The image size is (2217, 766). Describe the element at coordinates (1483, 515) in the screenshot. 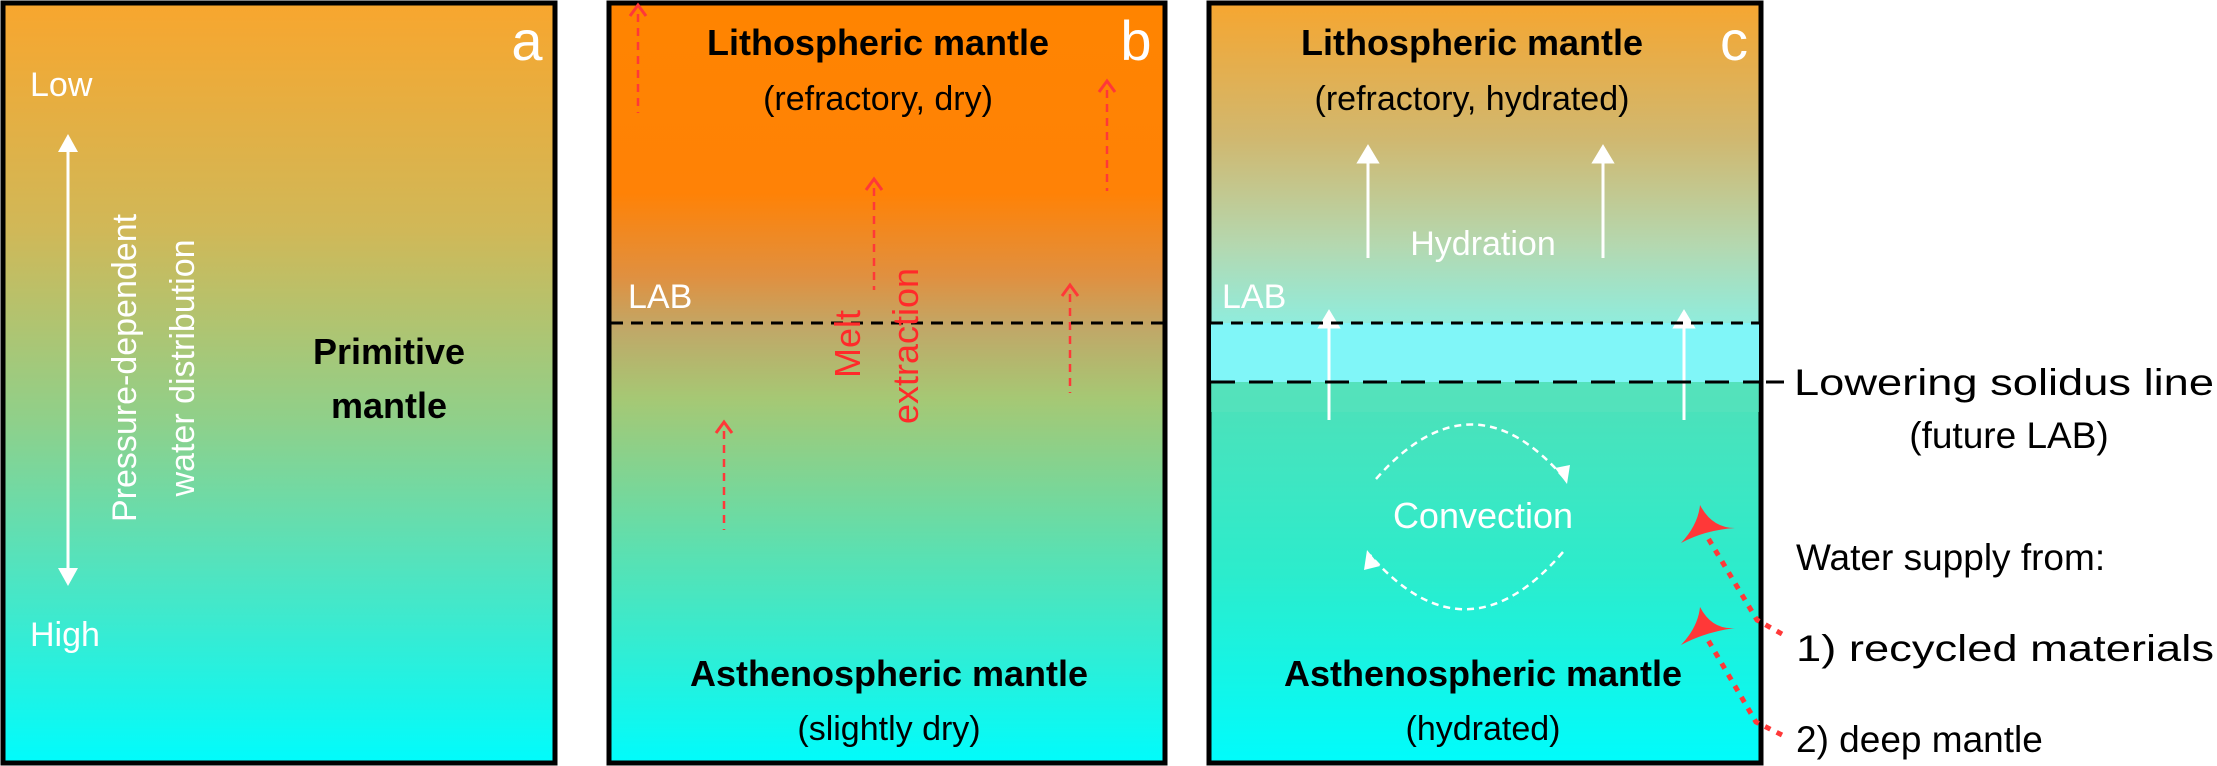

I see `convection-label: Convection` at that location.